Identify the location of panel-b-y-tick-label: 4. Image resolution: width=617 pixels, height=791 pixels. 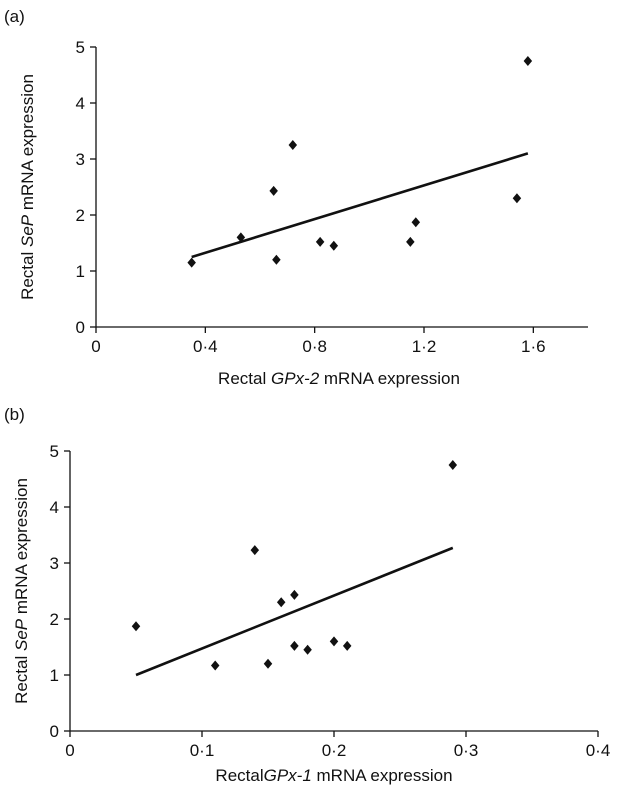
(54, 507).